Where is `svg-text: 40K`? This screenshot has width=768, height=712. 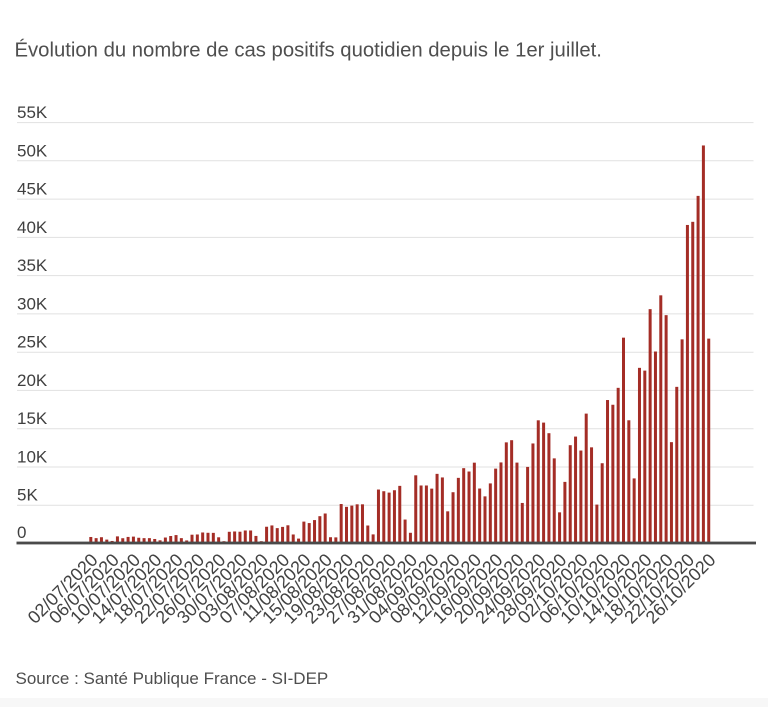 svg-text: 40K is located at coordinates (32, 227).